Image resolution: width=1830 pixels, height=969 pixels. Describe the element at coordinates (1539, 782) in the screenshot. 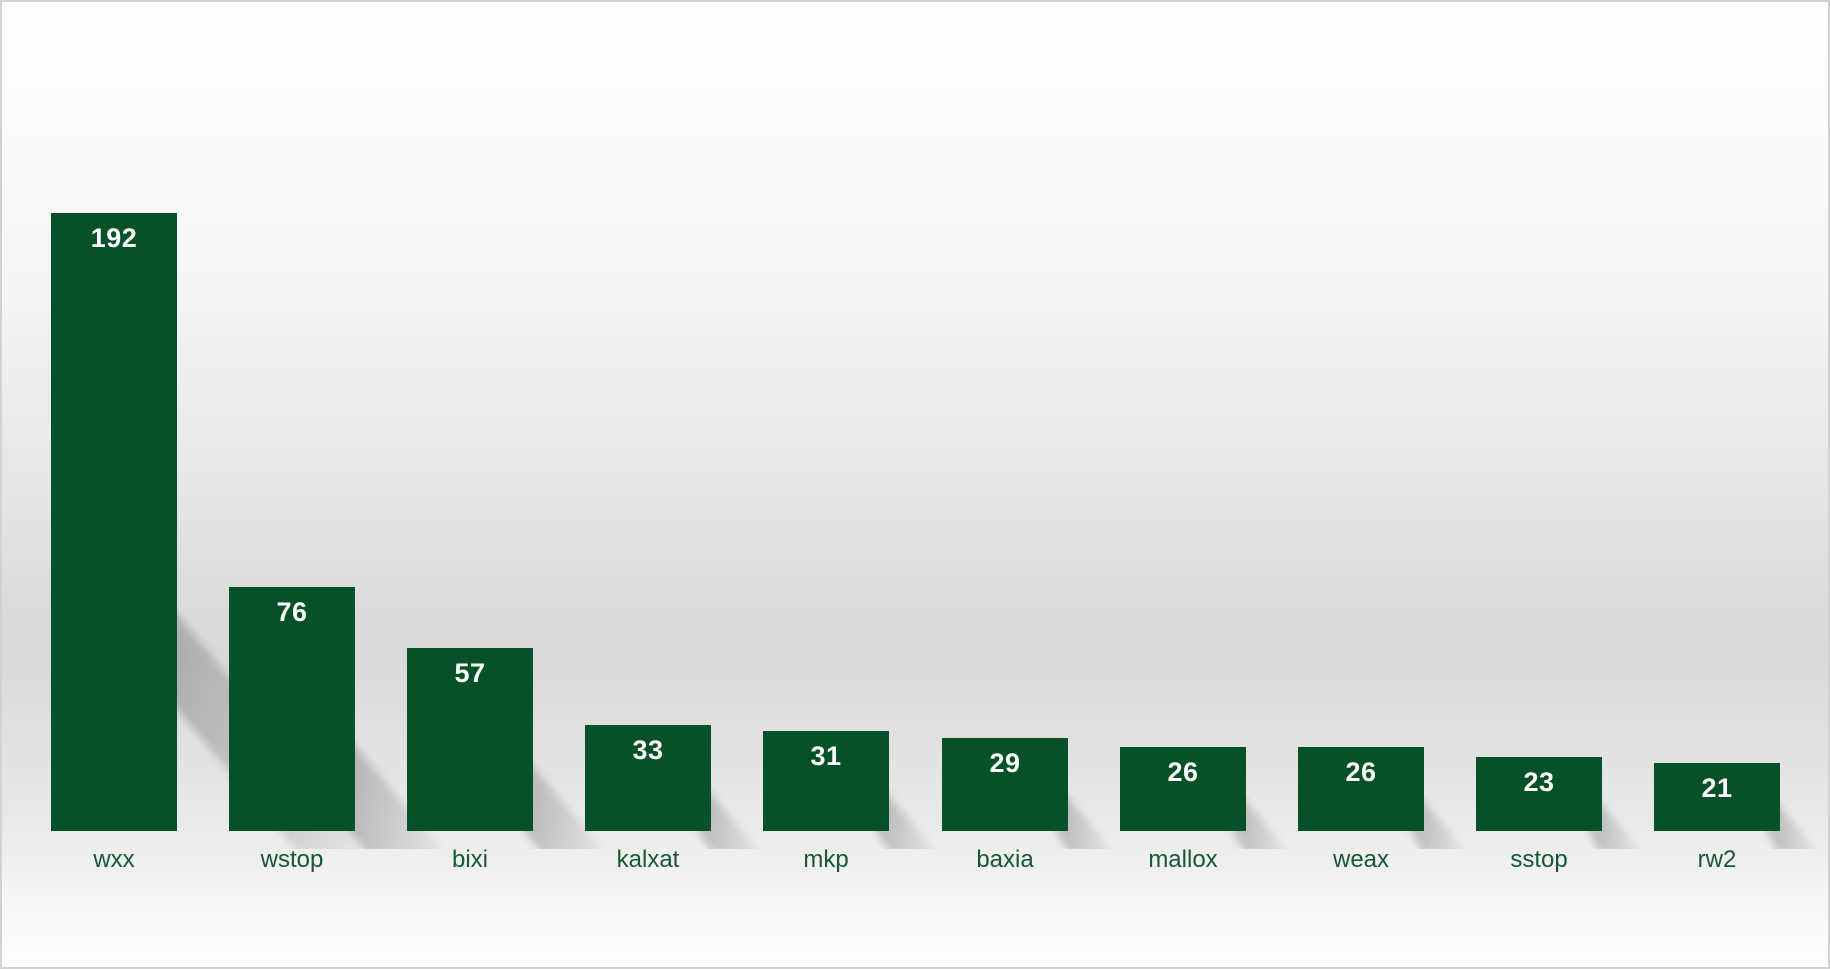

I see `bar-value-label: 23` at that location.